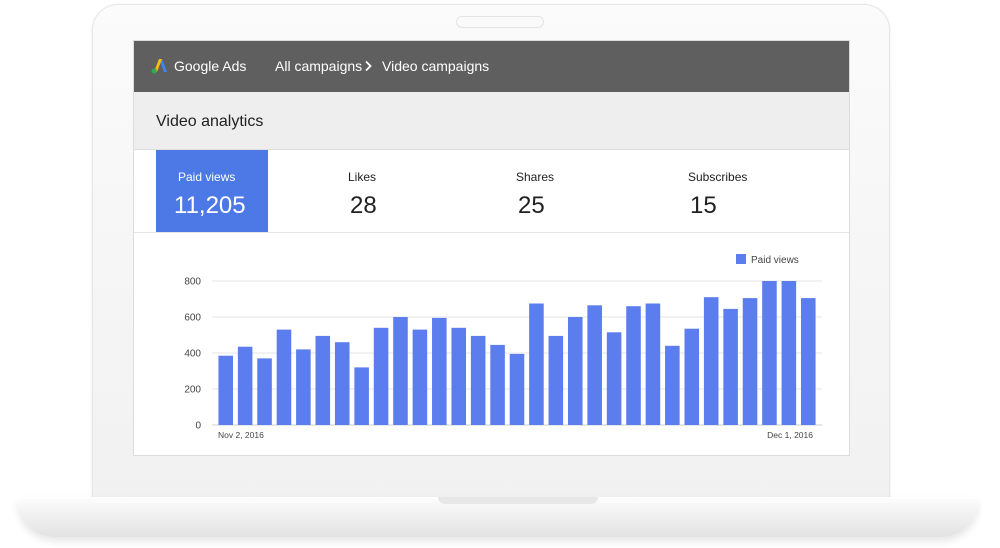 The height and width of the screenshot is (548, 1000). I want to click on y-tick-label: 200, so click(192, 390).